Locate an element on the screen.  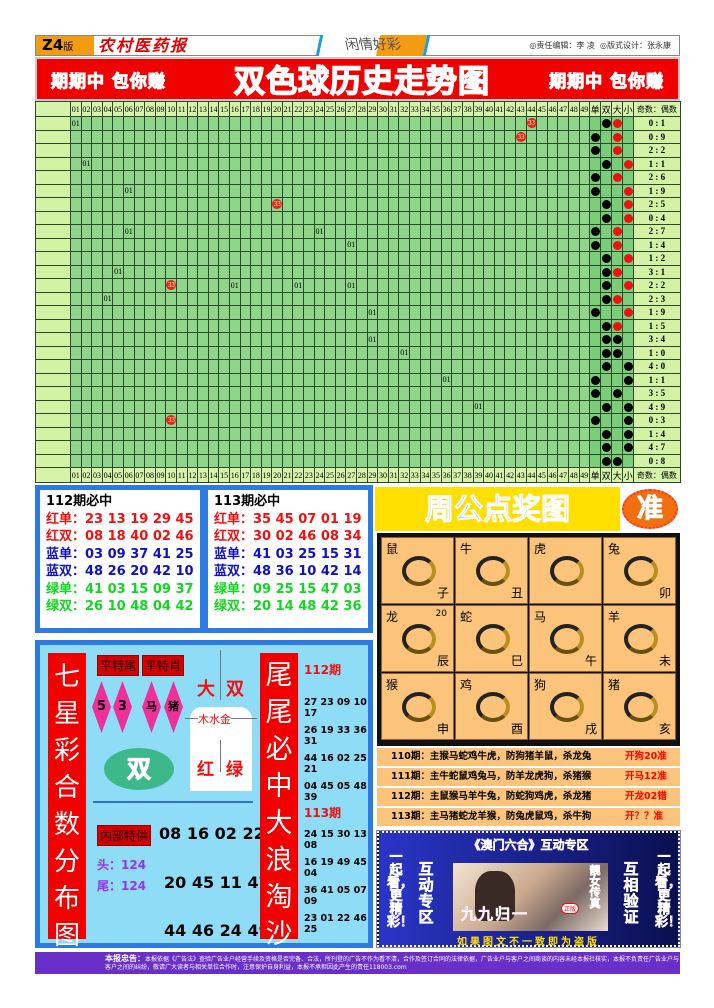
grid-cell: 01 is located at coordinates (76, 123).